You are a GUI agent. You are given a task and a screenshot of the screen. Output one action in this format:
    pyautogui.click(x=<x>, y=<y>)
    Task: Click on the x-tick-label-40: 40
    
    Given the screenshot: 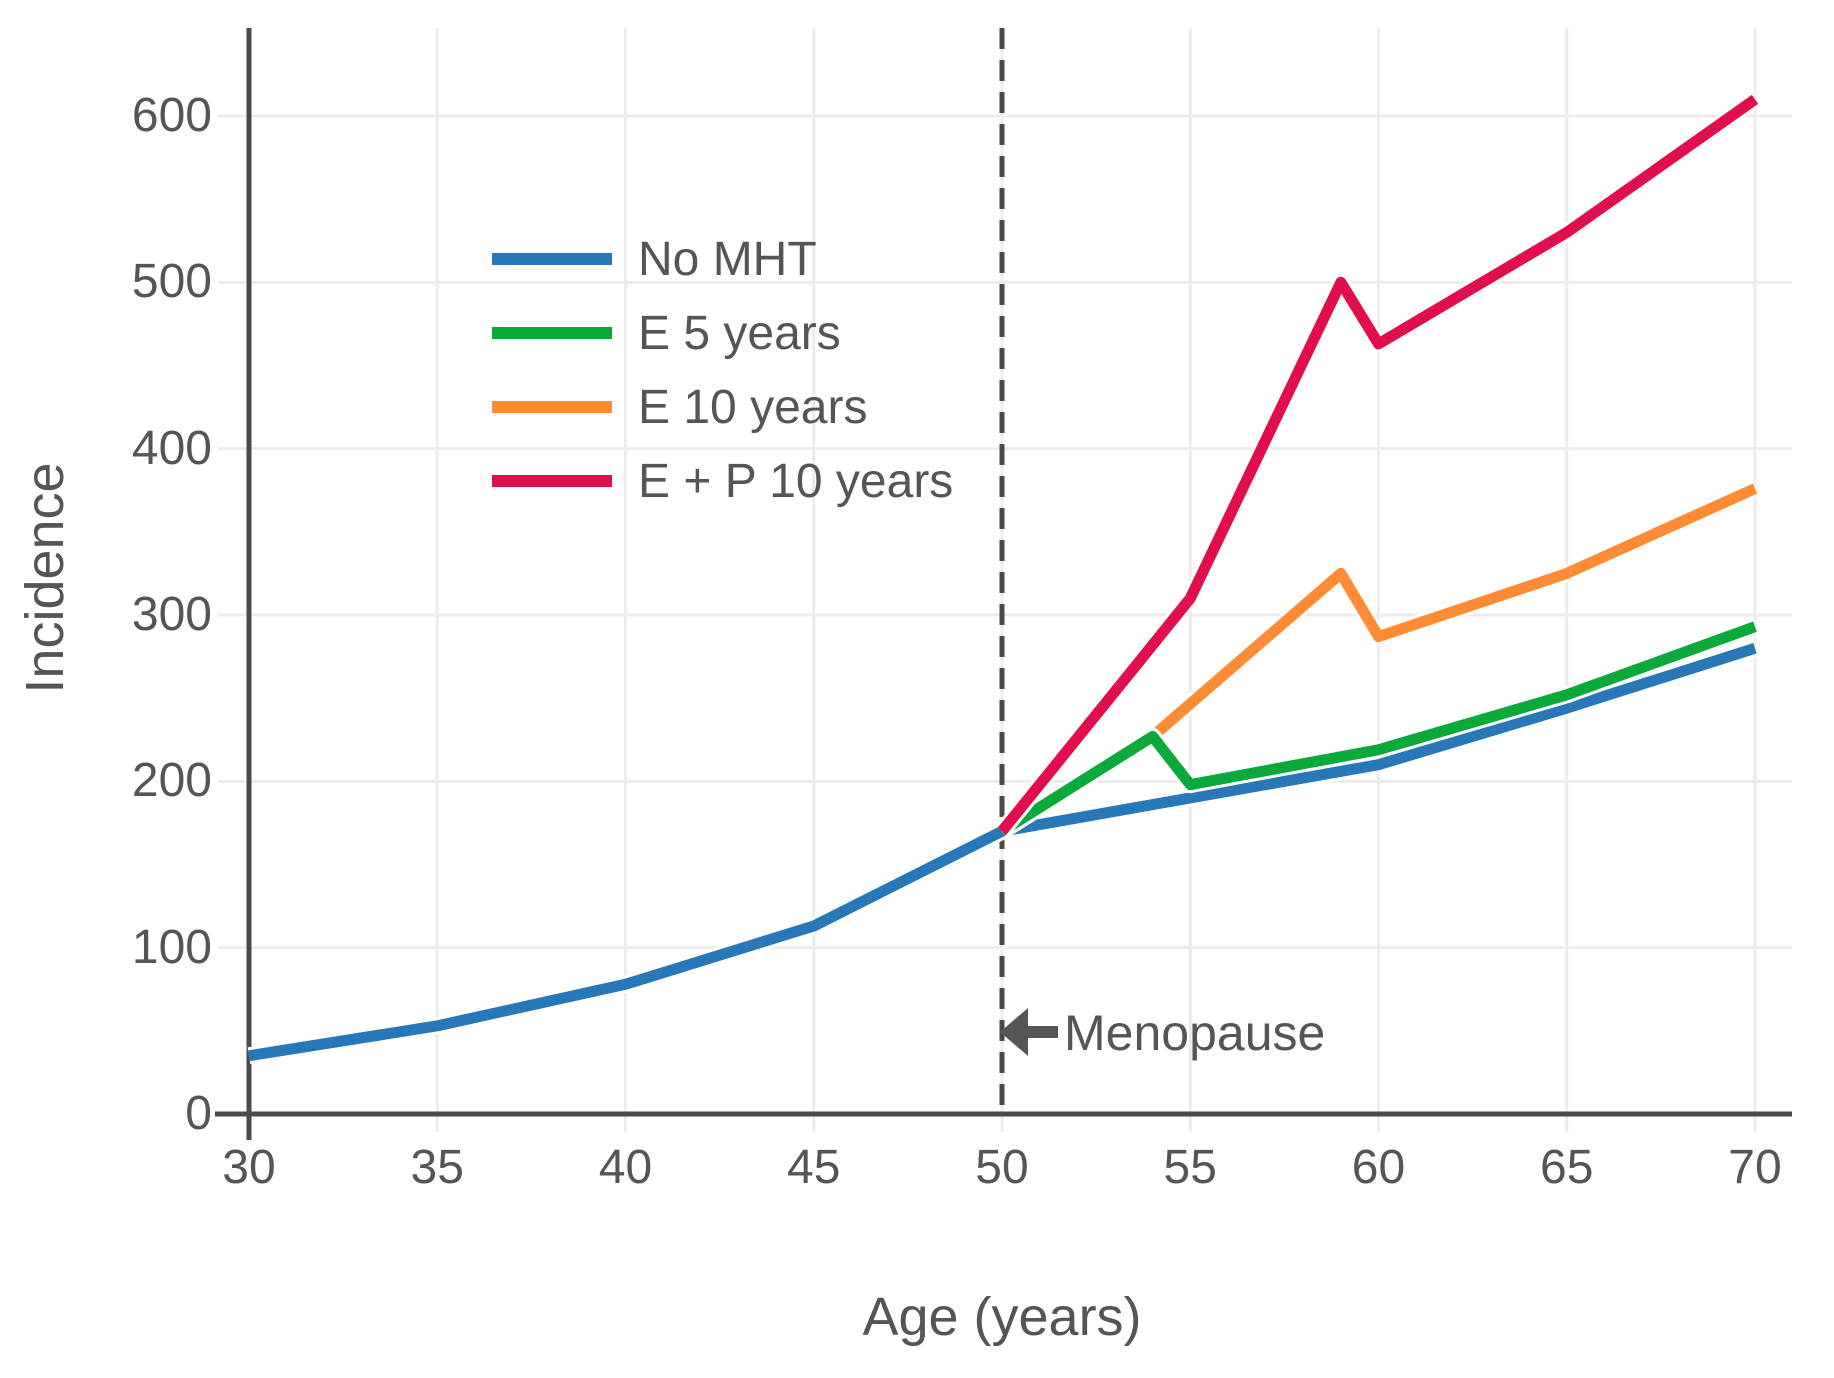 What is the action you would take?
    pyautogui.click(x=625, y=1167)
    